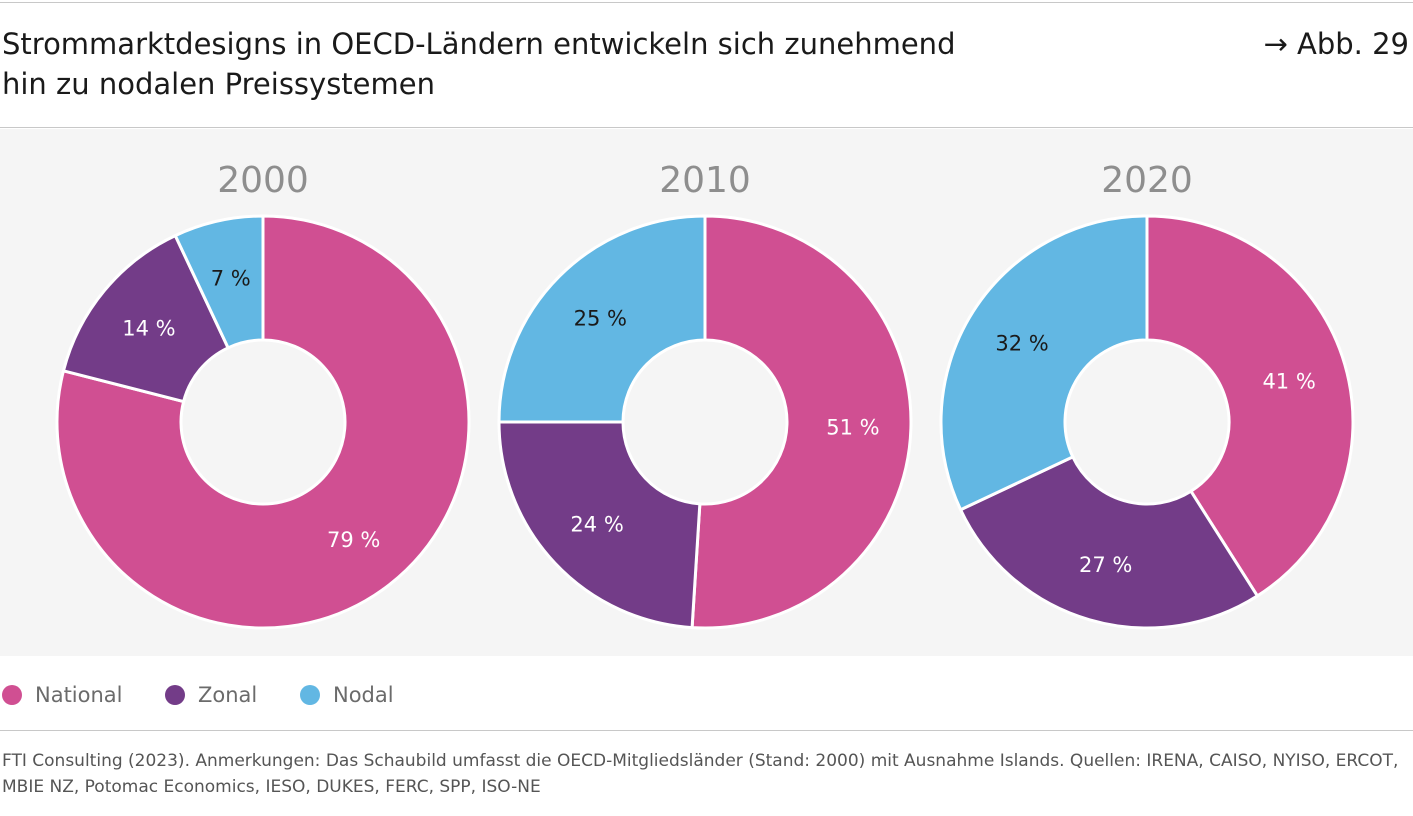  I want to click on title-divider, so click(706, 127).